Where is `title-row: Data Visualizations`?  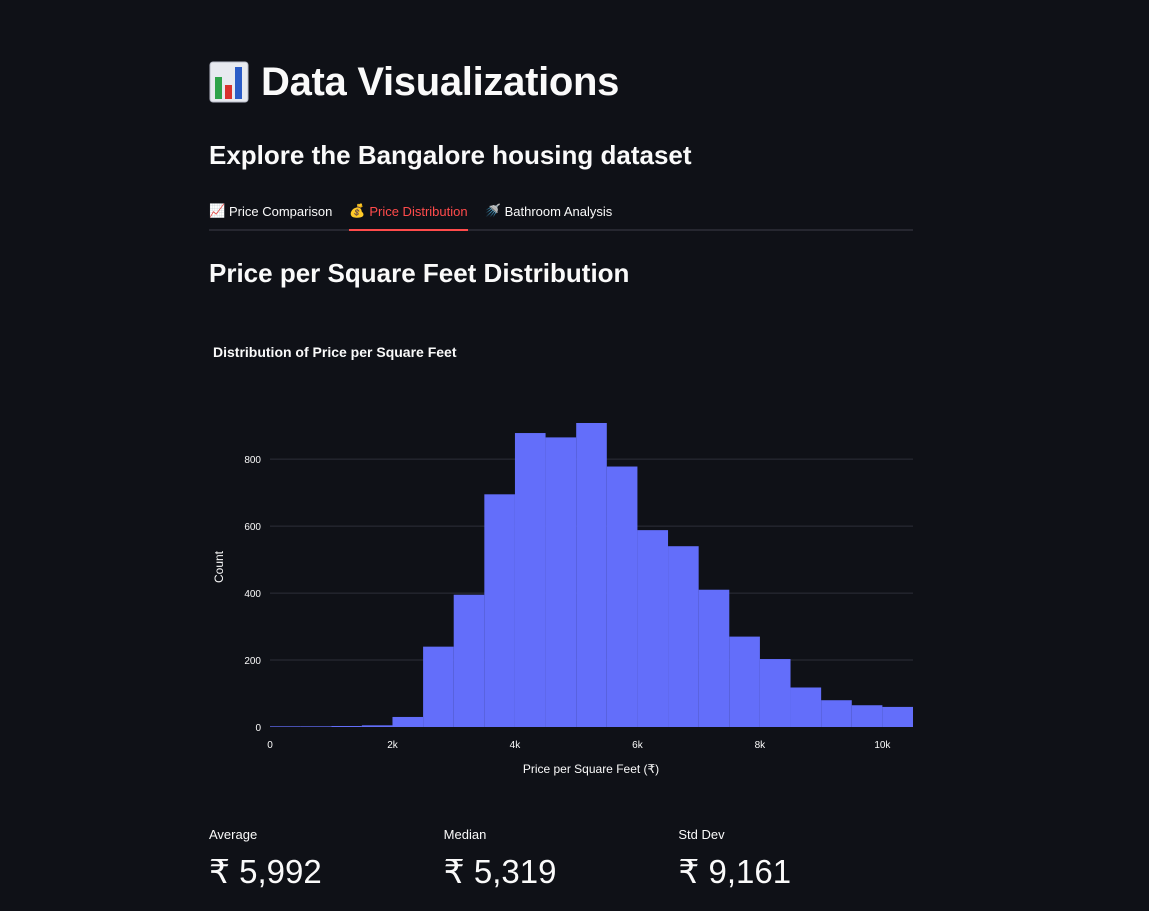 title-row: Data Visualizations is located at coordinates (414, 82).